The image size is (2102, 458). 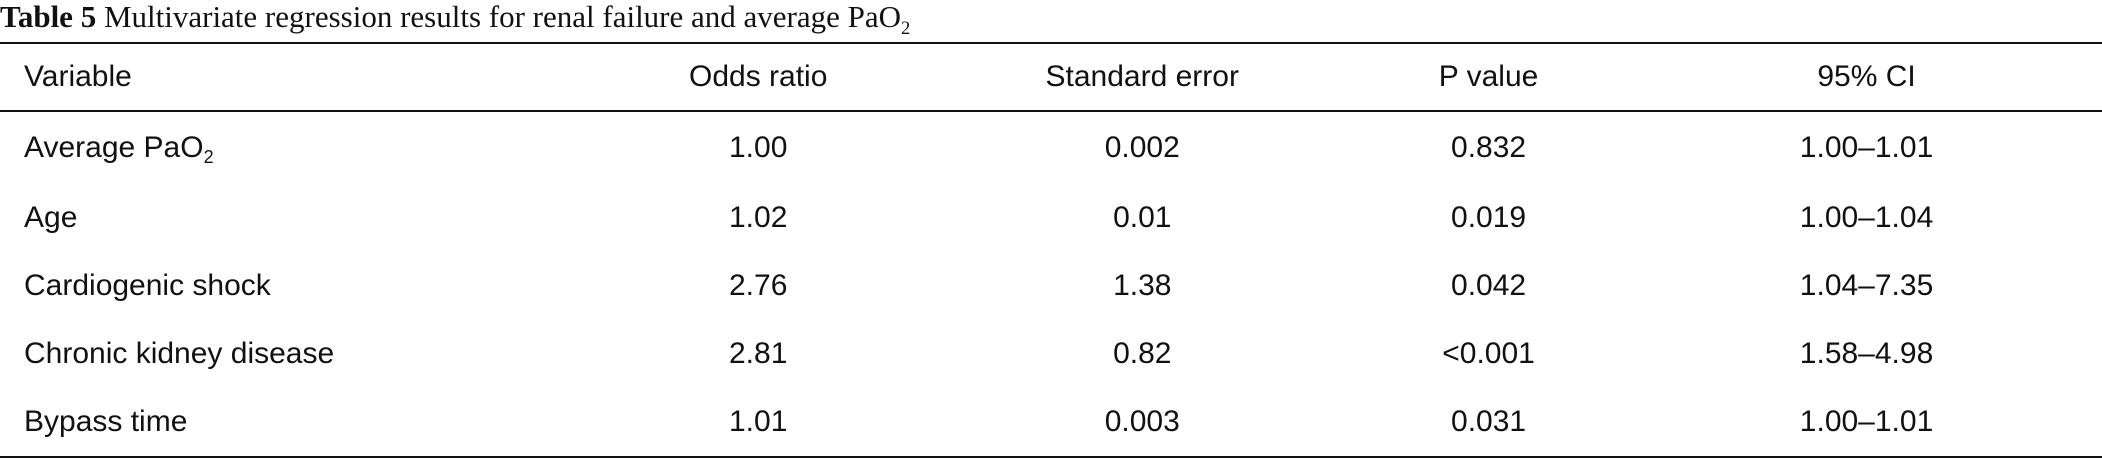 I want to click on cell-odds-ratio: 1.01, so click(x=758, y=421).